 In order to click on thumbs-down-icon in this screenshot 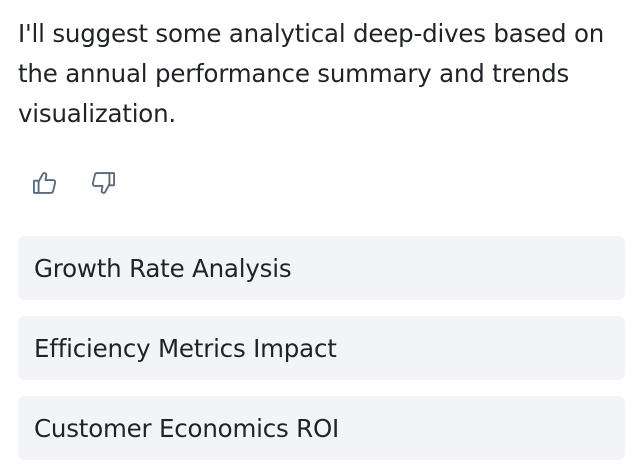, I will do `click(103, 183)`.